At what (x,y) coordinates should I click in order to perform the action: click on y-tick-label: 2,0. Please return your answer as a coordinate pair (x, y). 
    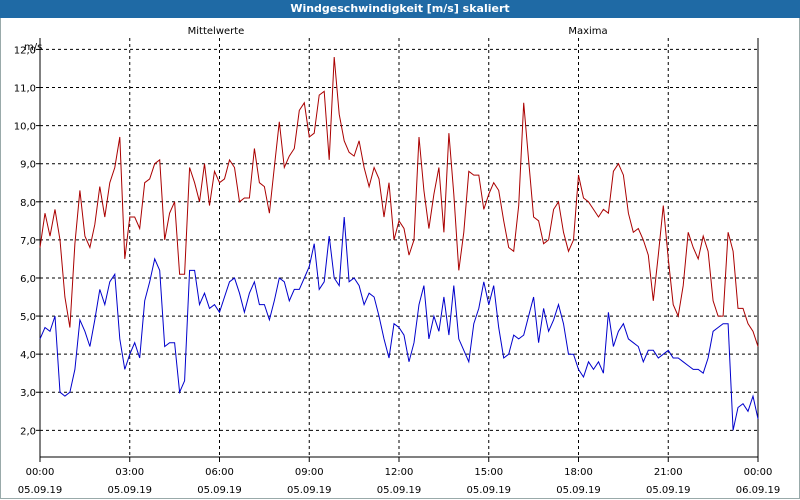
    Looking at the image, I should click on (28, 431).